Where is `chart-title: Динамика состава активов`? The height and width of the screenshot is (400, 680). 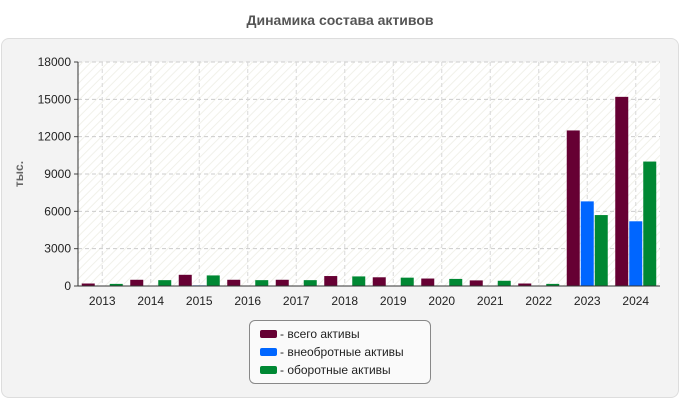
chart-title: Динамика состава активов is located at coordinates (340, 20).